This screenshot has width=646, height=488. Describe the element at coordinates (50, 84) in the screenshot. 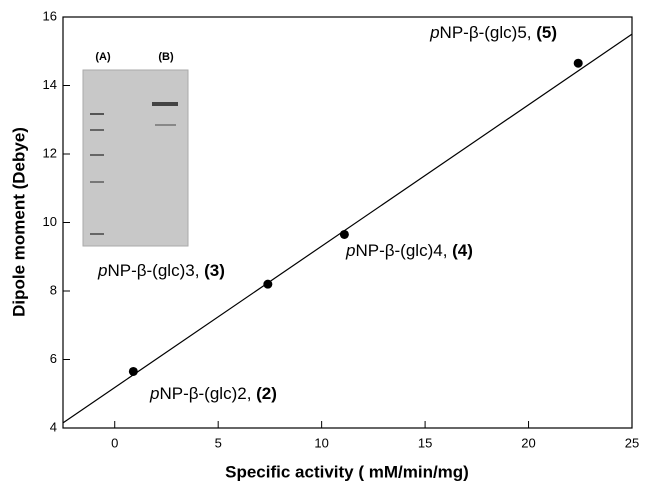

I see `y-tick-label: 14` at that location.